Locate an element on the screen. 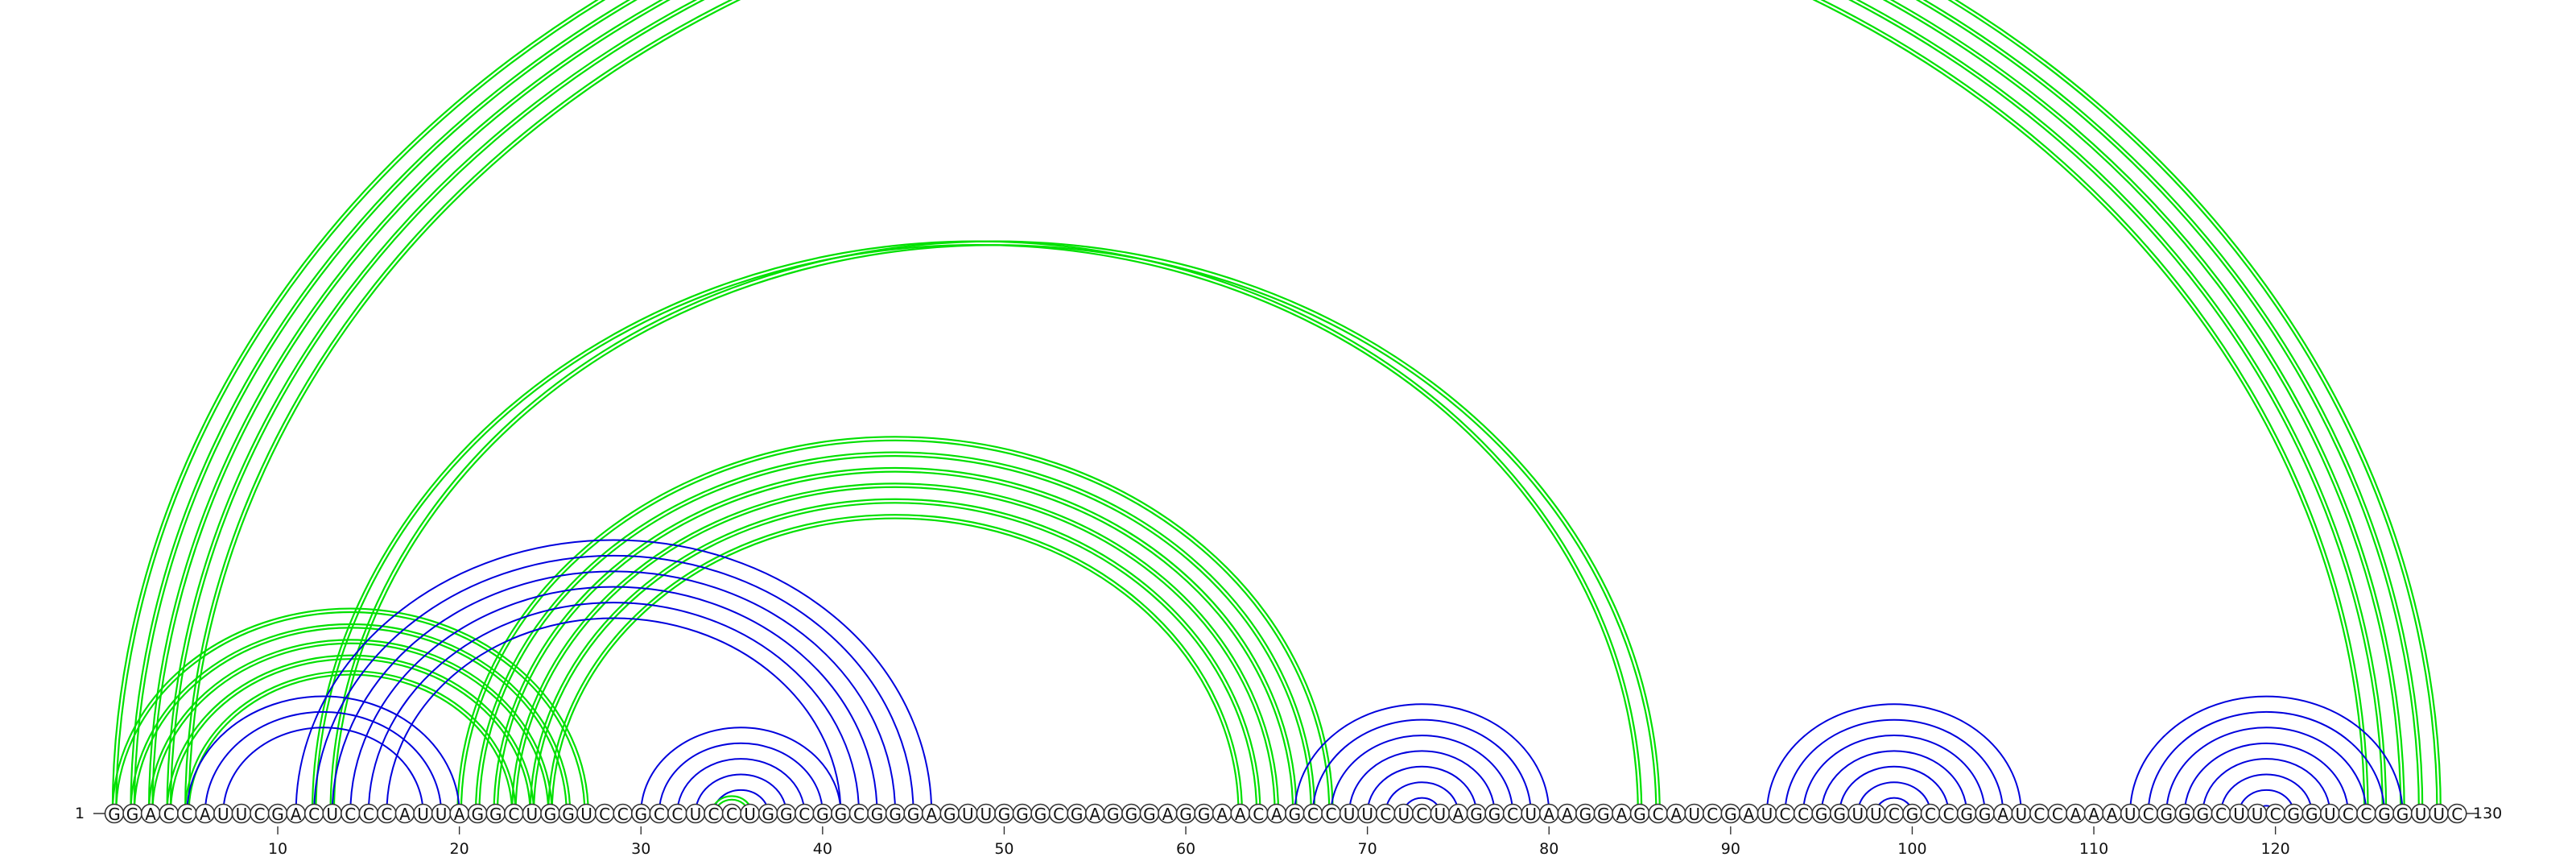 The height and width of the screenshot is (857, 2576). blue-pair-arc-32-39-line1 is located at coordinates (741, 786).